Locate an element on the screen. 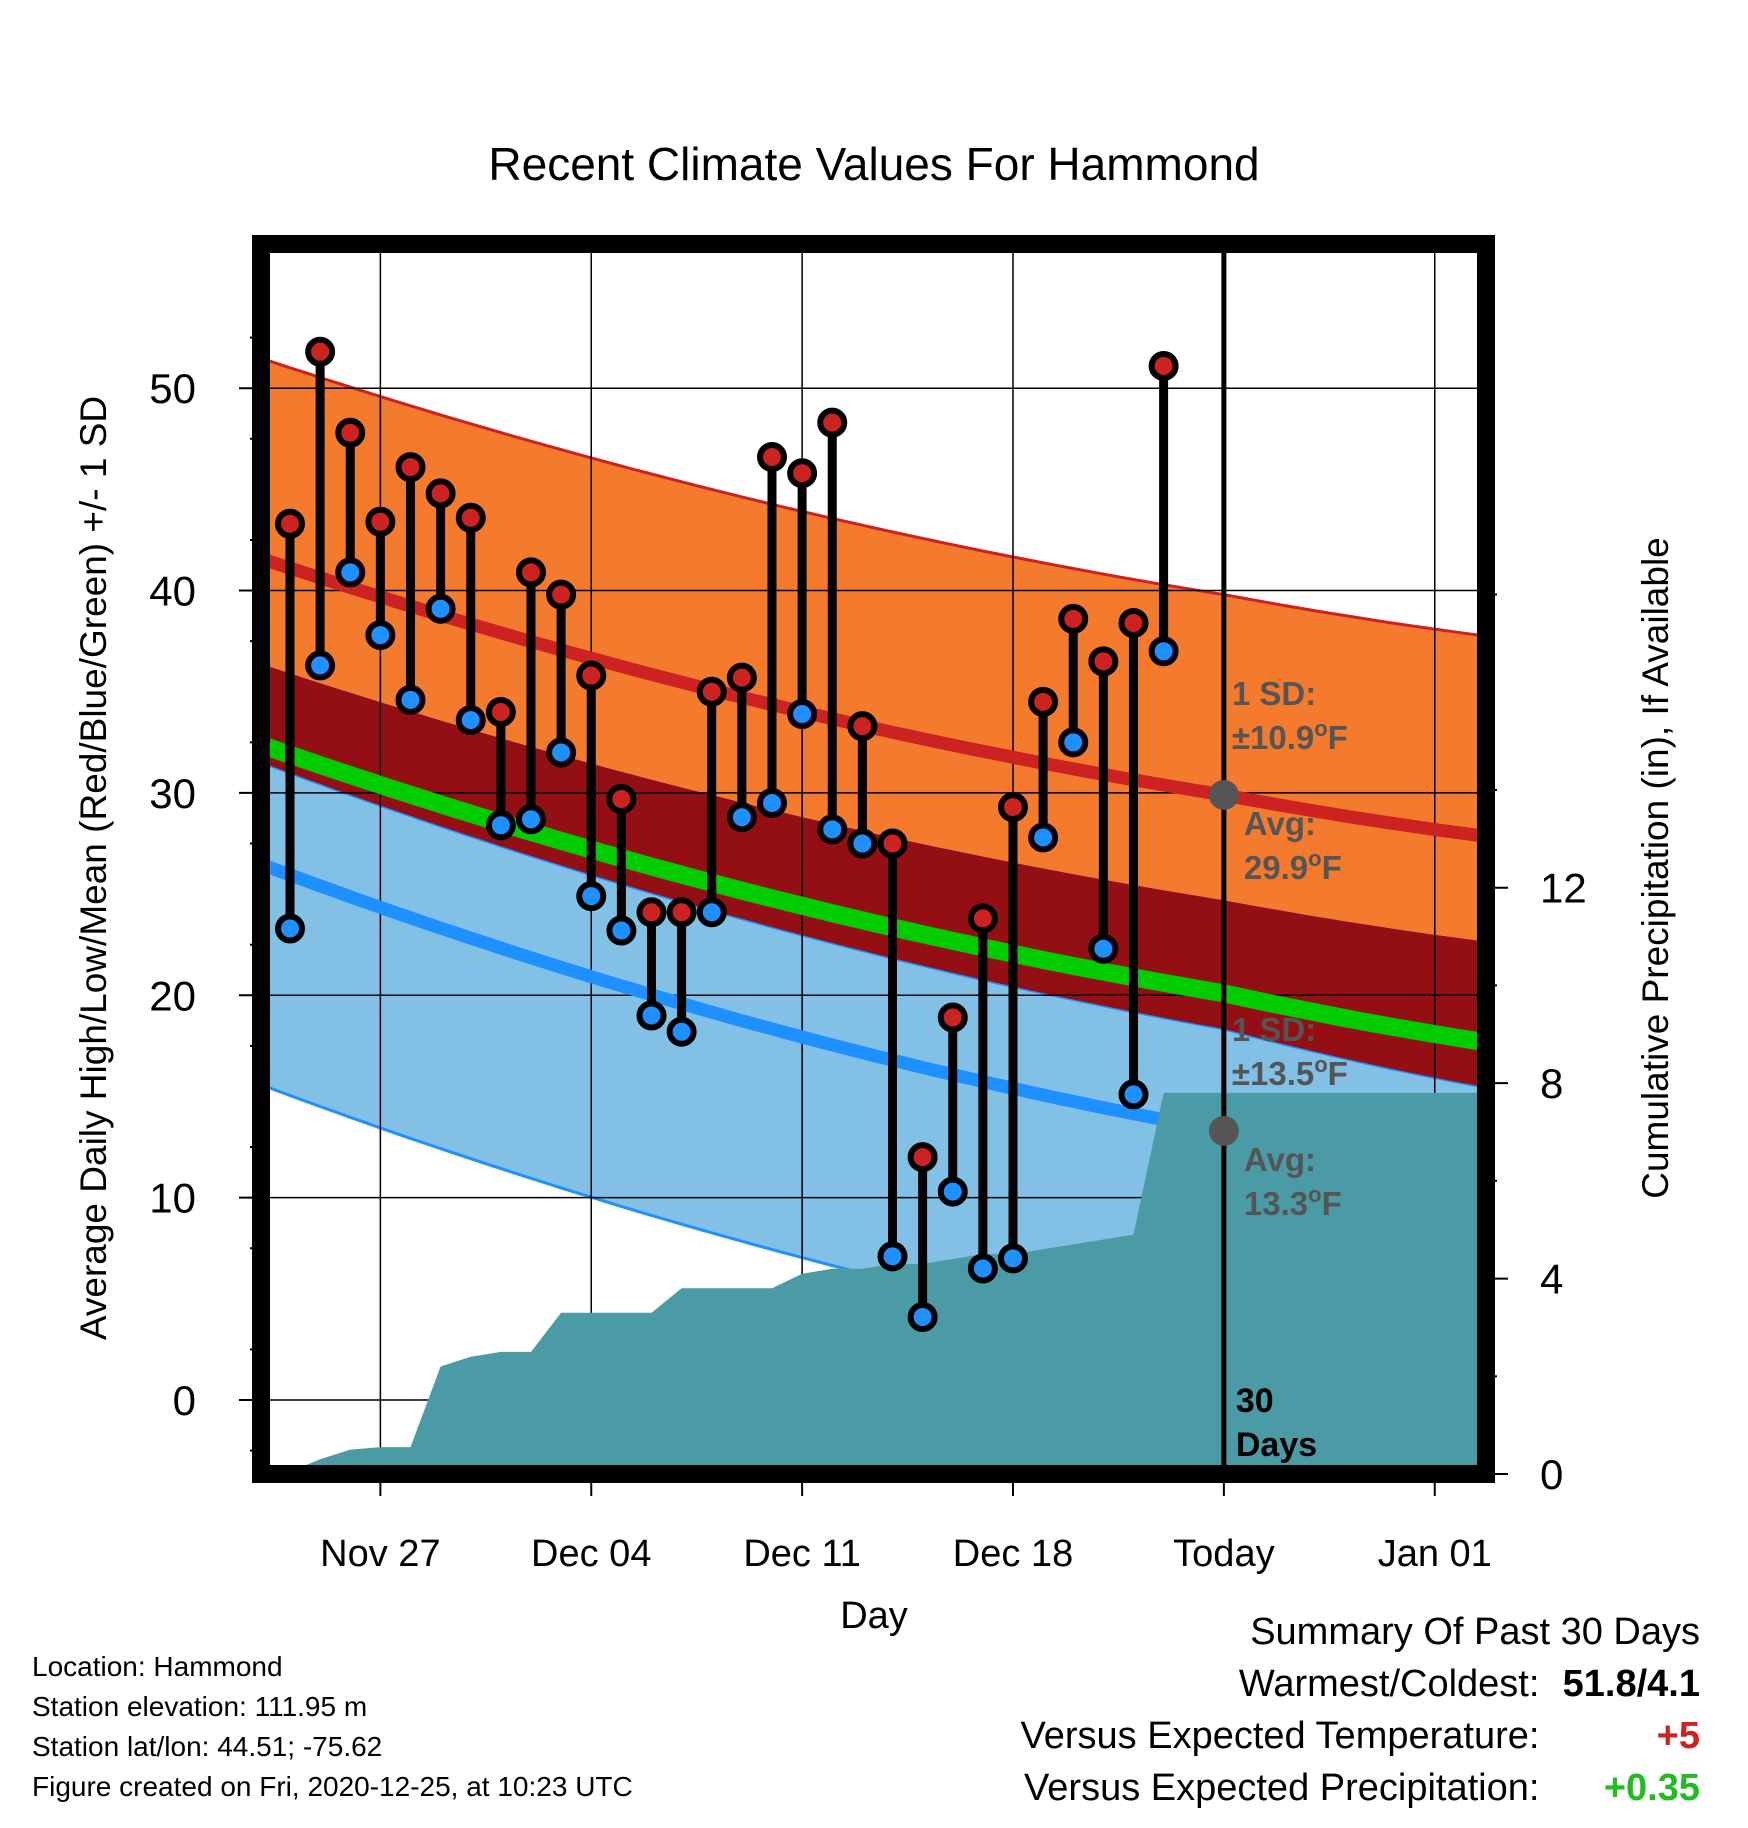  precip-area-group is located at coordinates (873, 1283).